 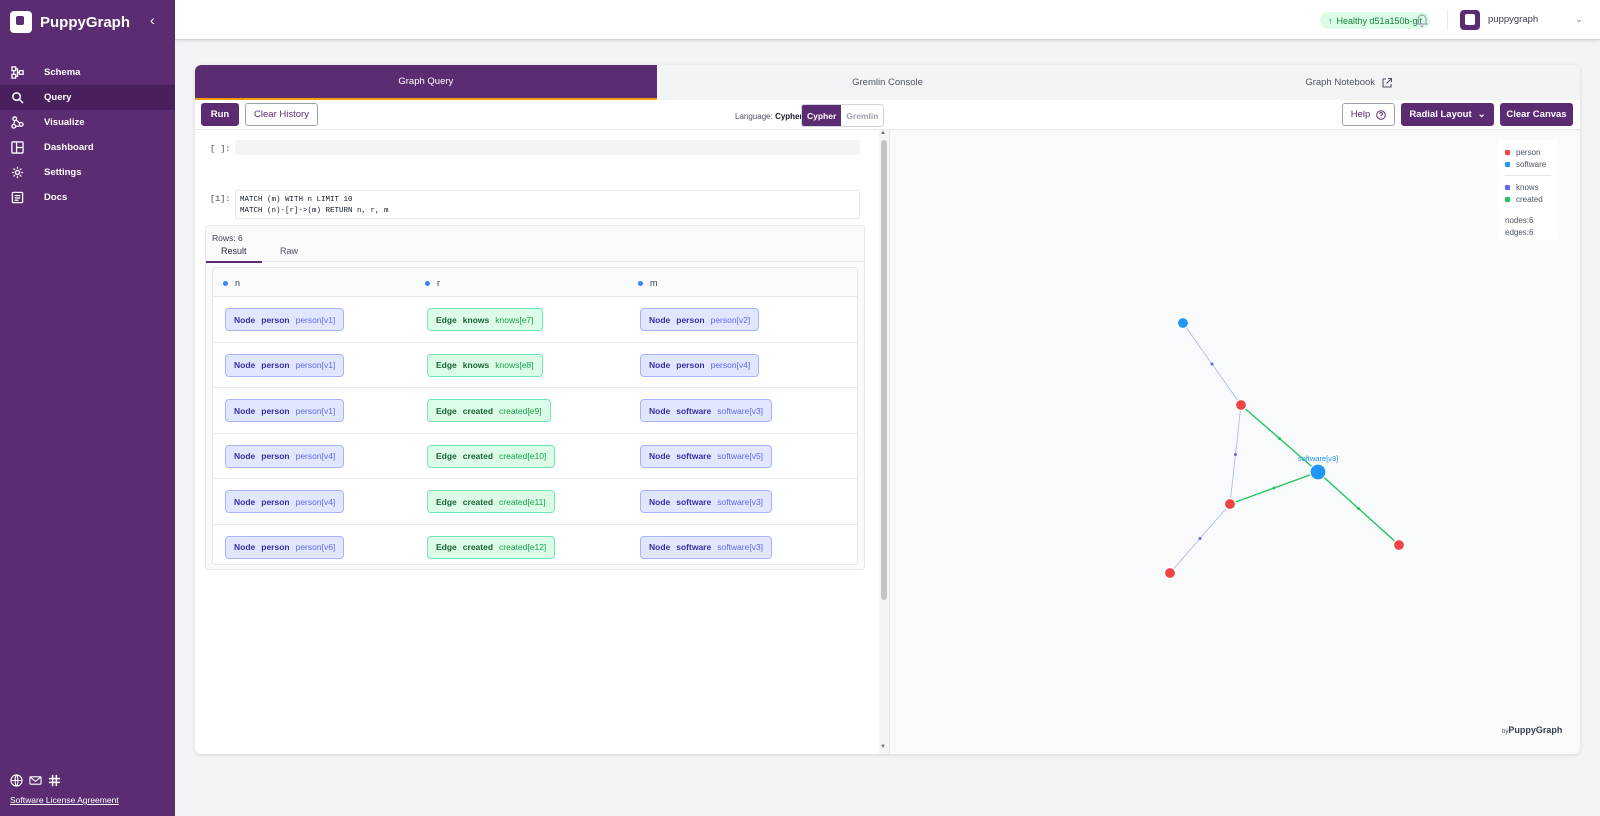 What do you see at coordinates (491, 456) in the screenshot?
I see `edge-chip: Edge created created[e10]` at bounding box center [491, 456].